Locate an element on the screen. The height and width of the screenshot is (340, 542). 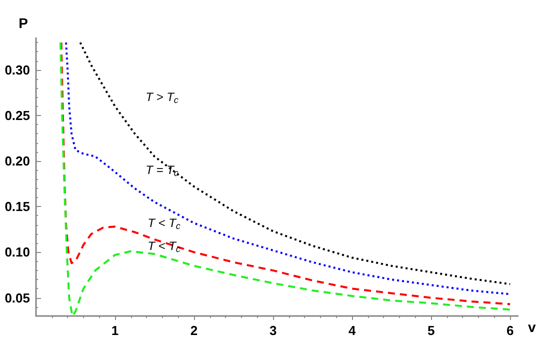
x-tick-label: 1 is located at coordinates (115, 330).